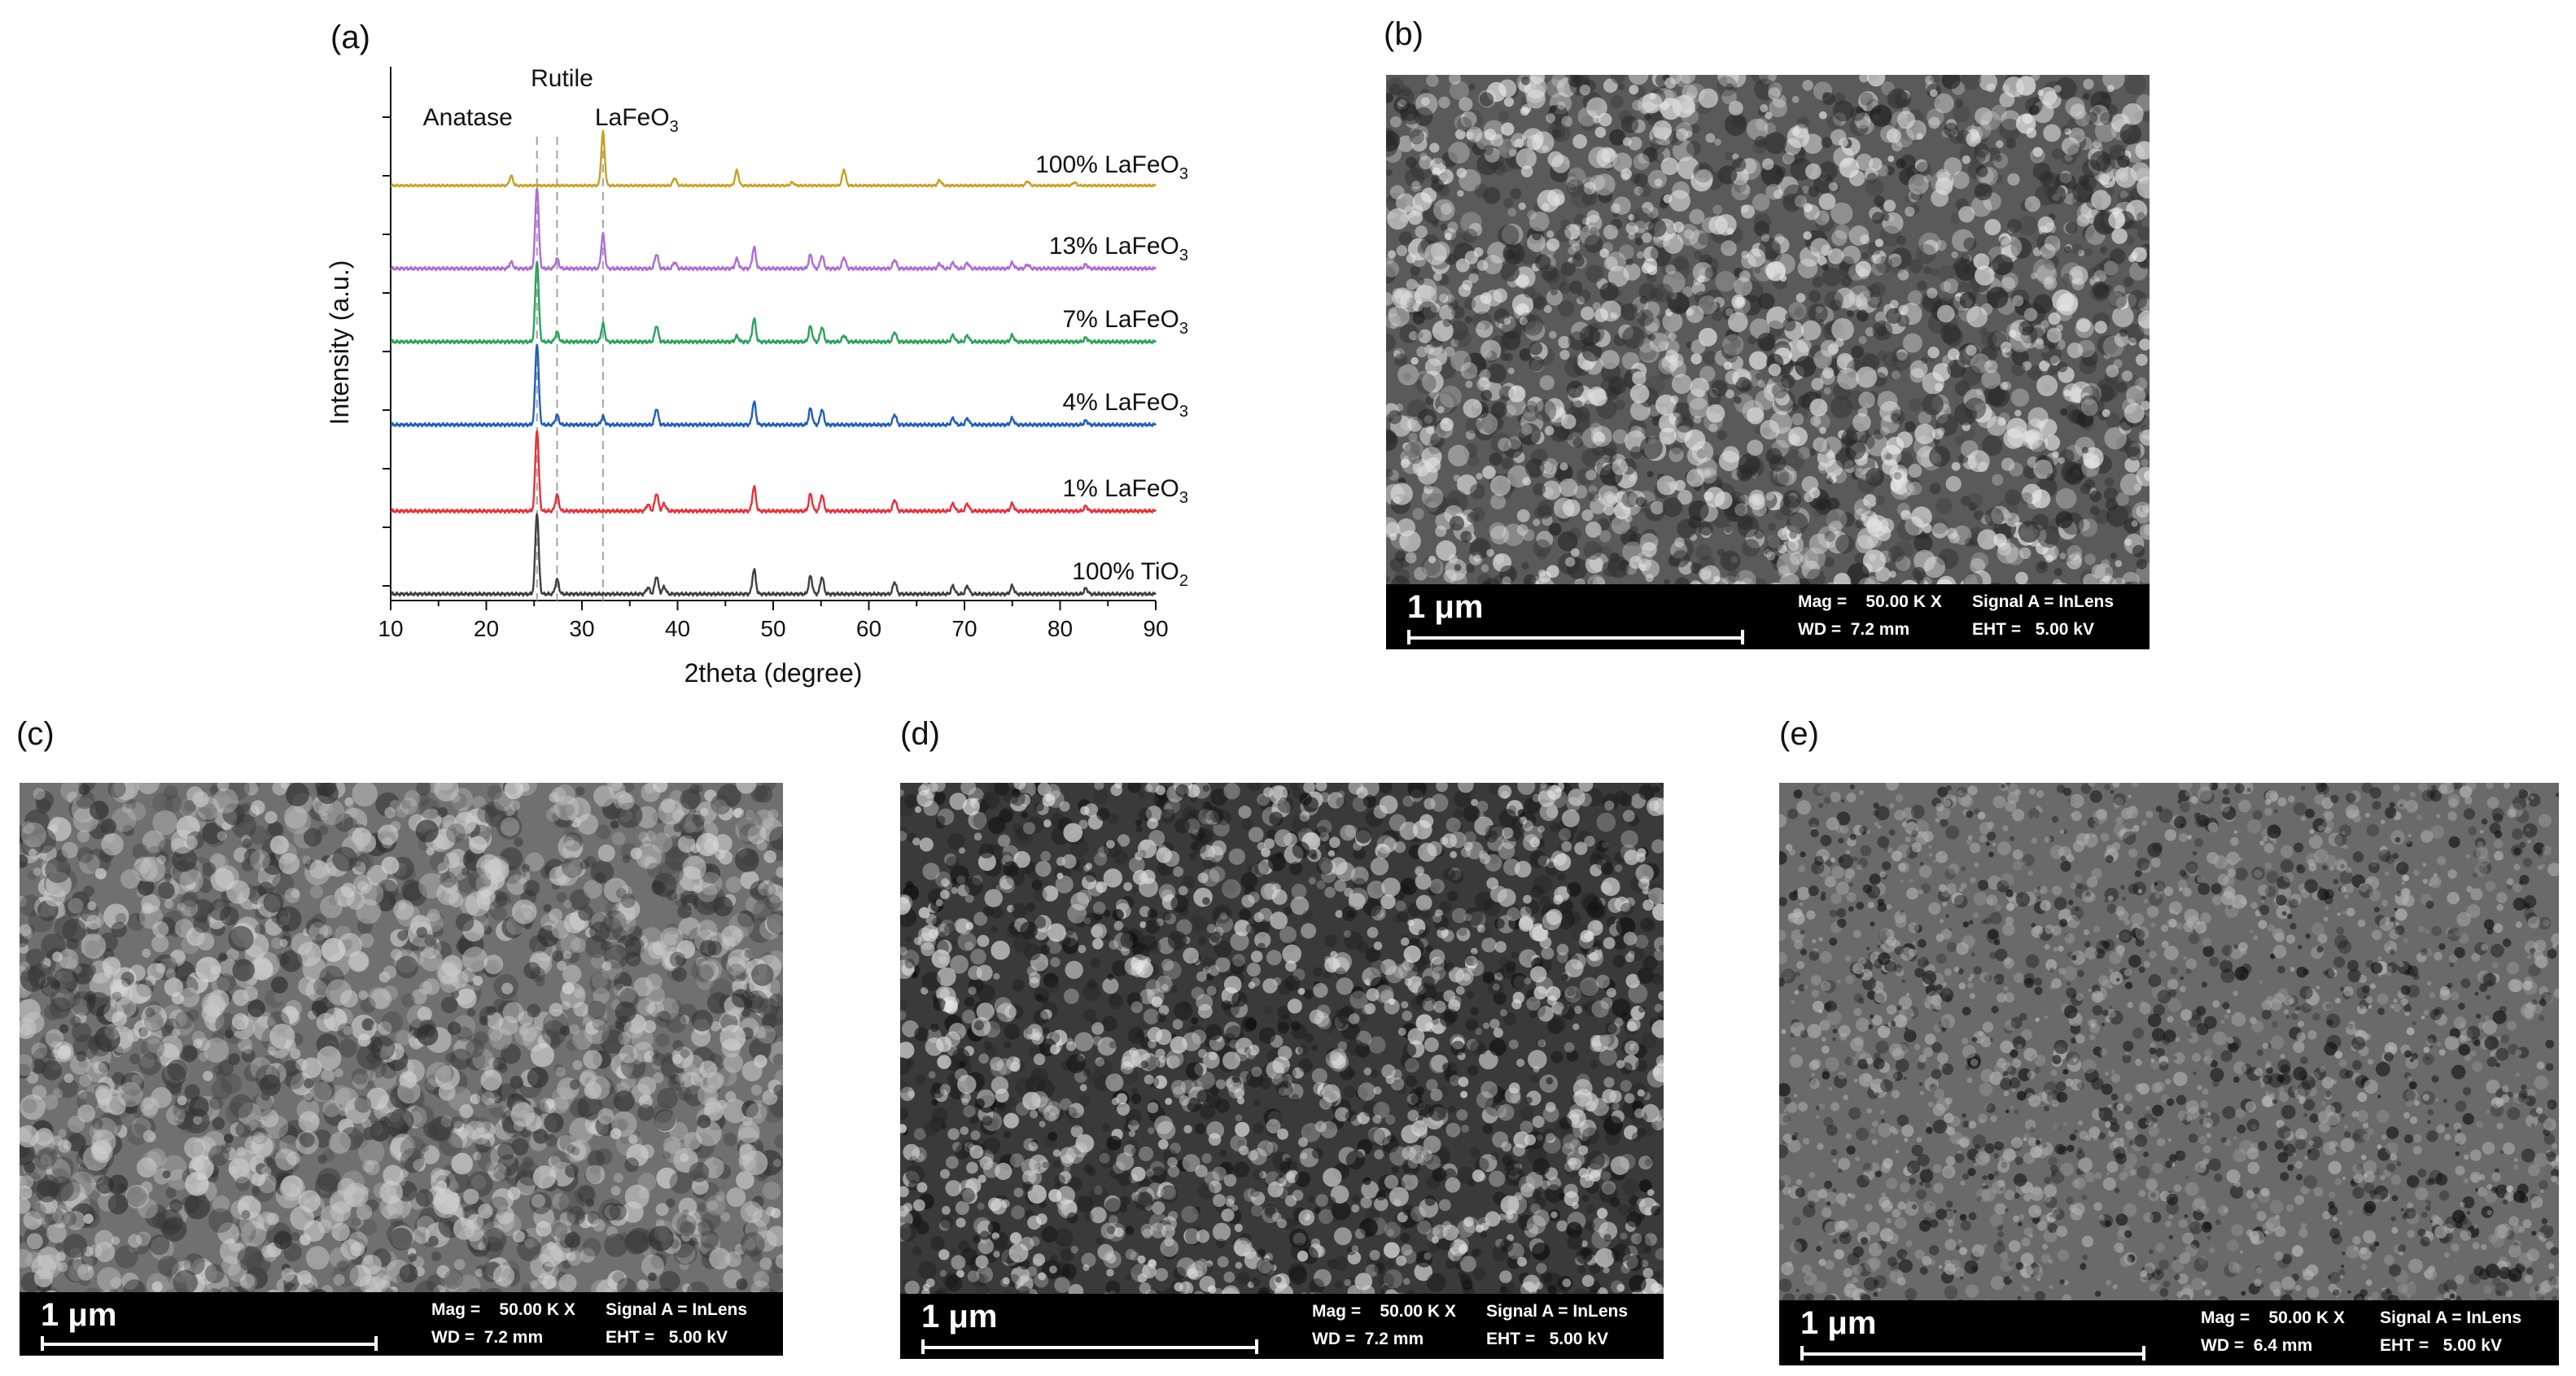 This screenshot has width=2576, height=1376. I want to click on scale-bar-b, so click(1575, 637).